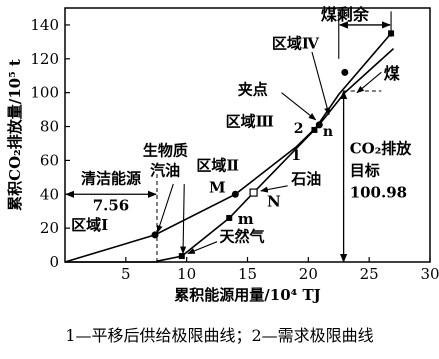  I want to click on petroleum-leader, so click(274, 189).